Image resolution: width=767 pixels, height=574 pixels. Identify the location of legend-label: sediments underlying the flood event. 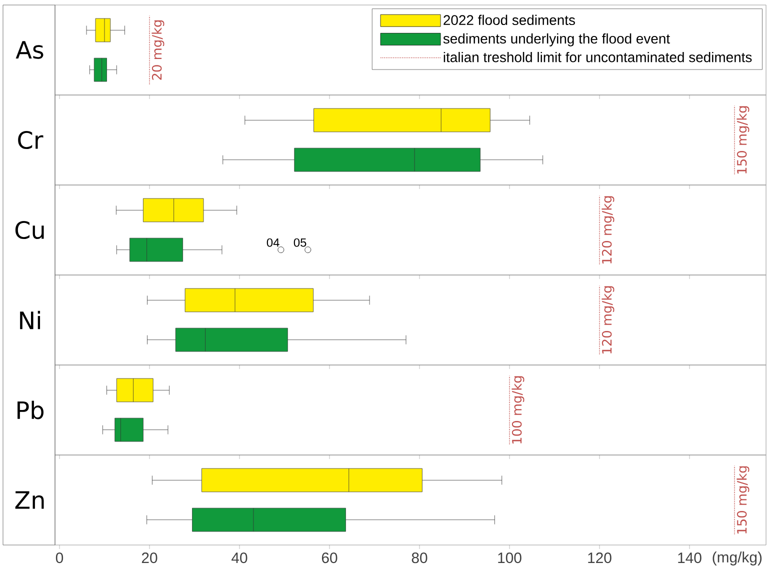
(556, 39).